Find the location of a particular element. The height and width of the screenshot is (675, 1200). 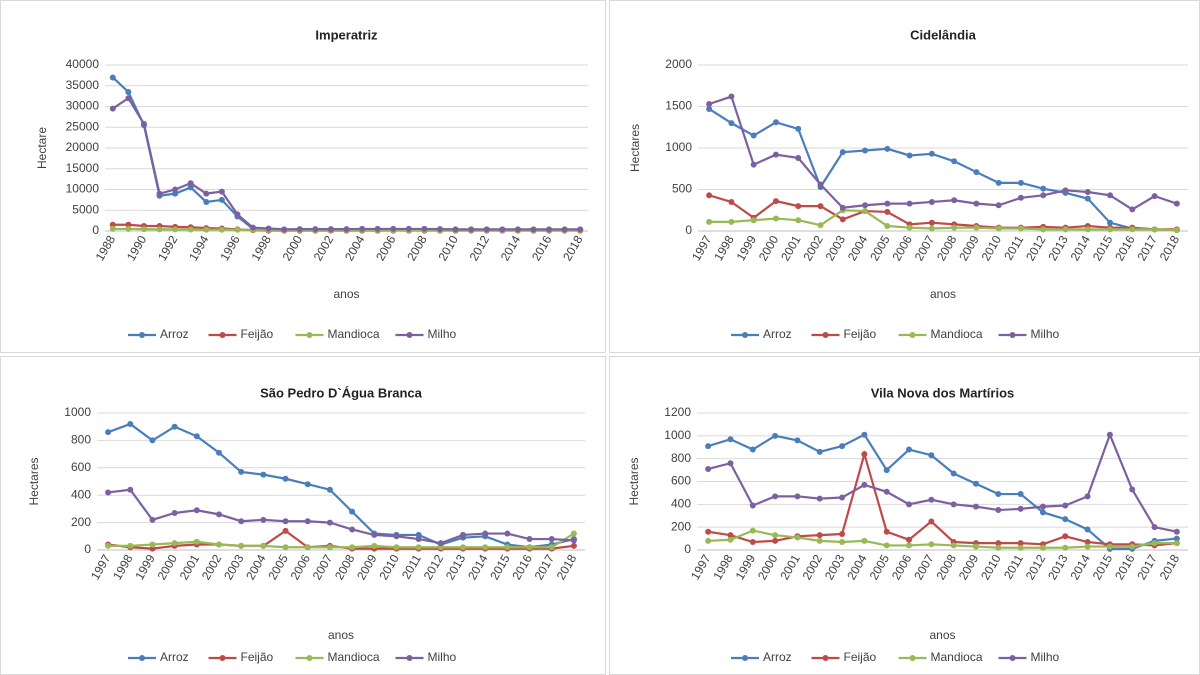

y-tick-label: 2000 is located at coordinates (678, 64).